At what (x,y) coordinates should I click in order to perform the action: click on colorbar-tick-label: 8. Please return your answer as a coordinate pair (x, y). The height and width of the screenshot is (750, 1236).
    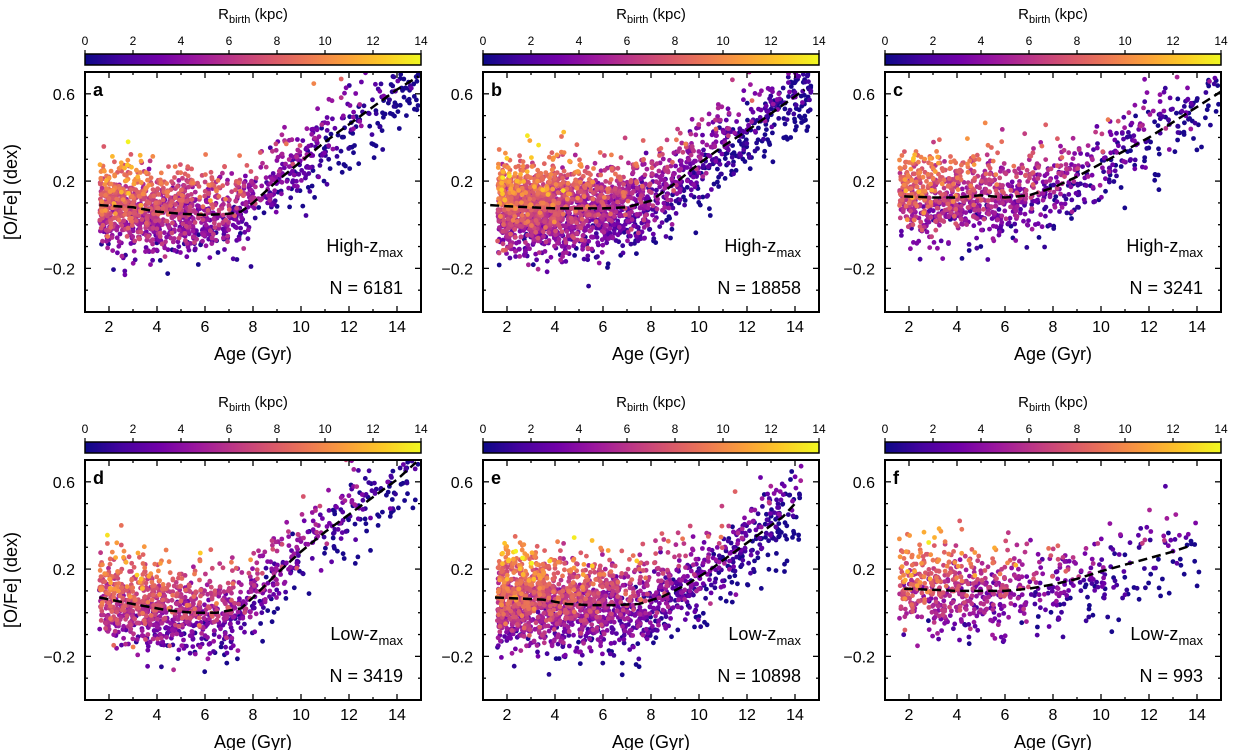
    Looking at the image, I should click on (277, 41).